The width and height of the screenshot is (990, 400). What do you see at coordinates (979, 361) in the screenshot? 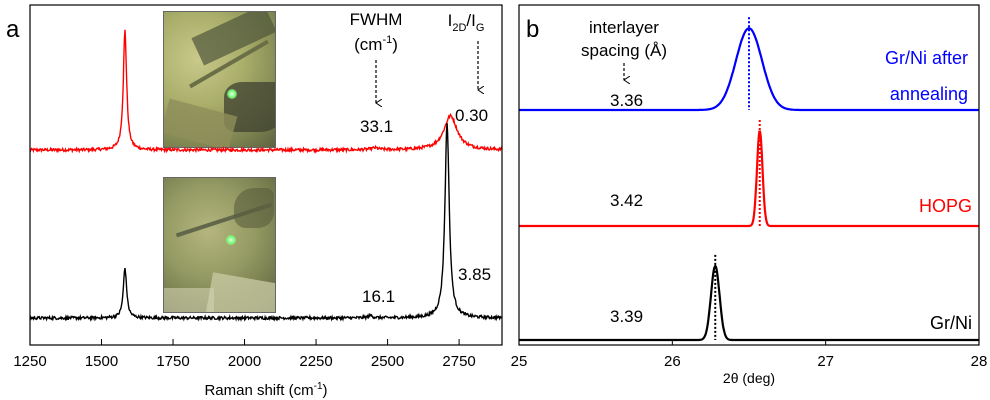
I see `b-xtick-label: 28` at bounding box center [979, 361].